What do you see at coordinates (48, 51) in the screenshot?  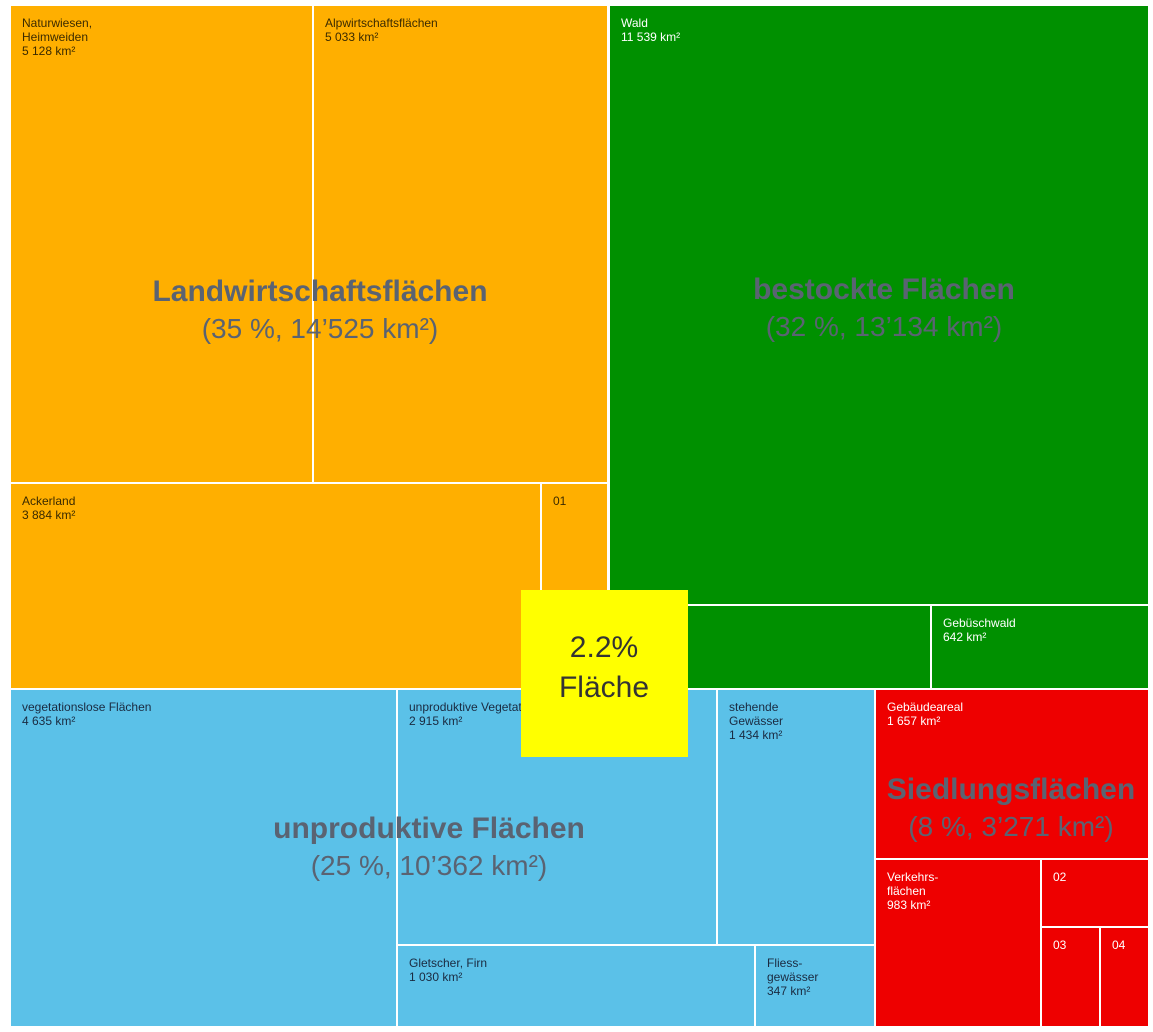 I see `cell-value: 5 128 km²` at bounding box center [48, 51].